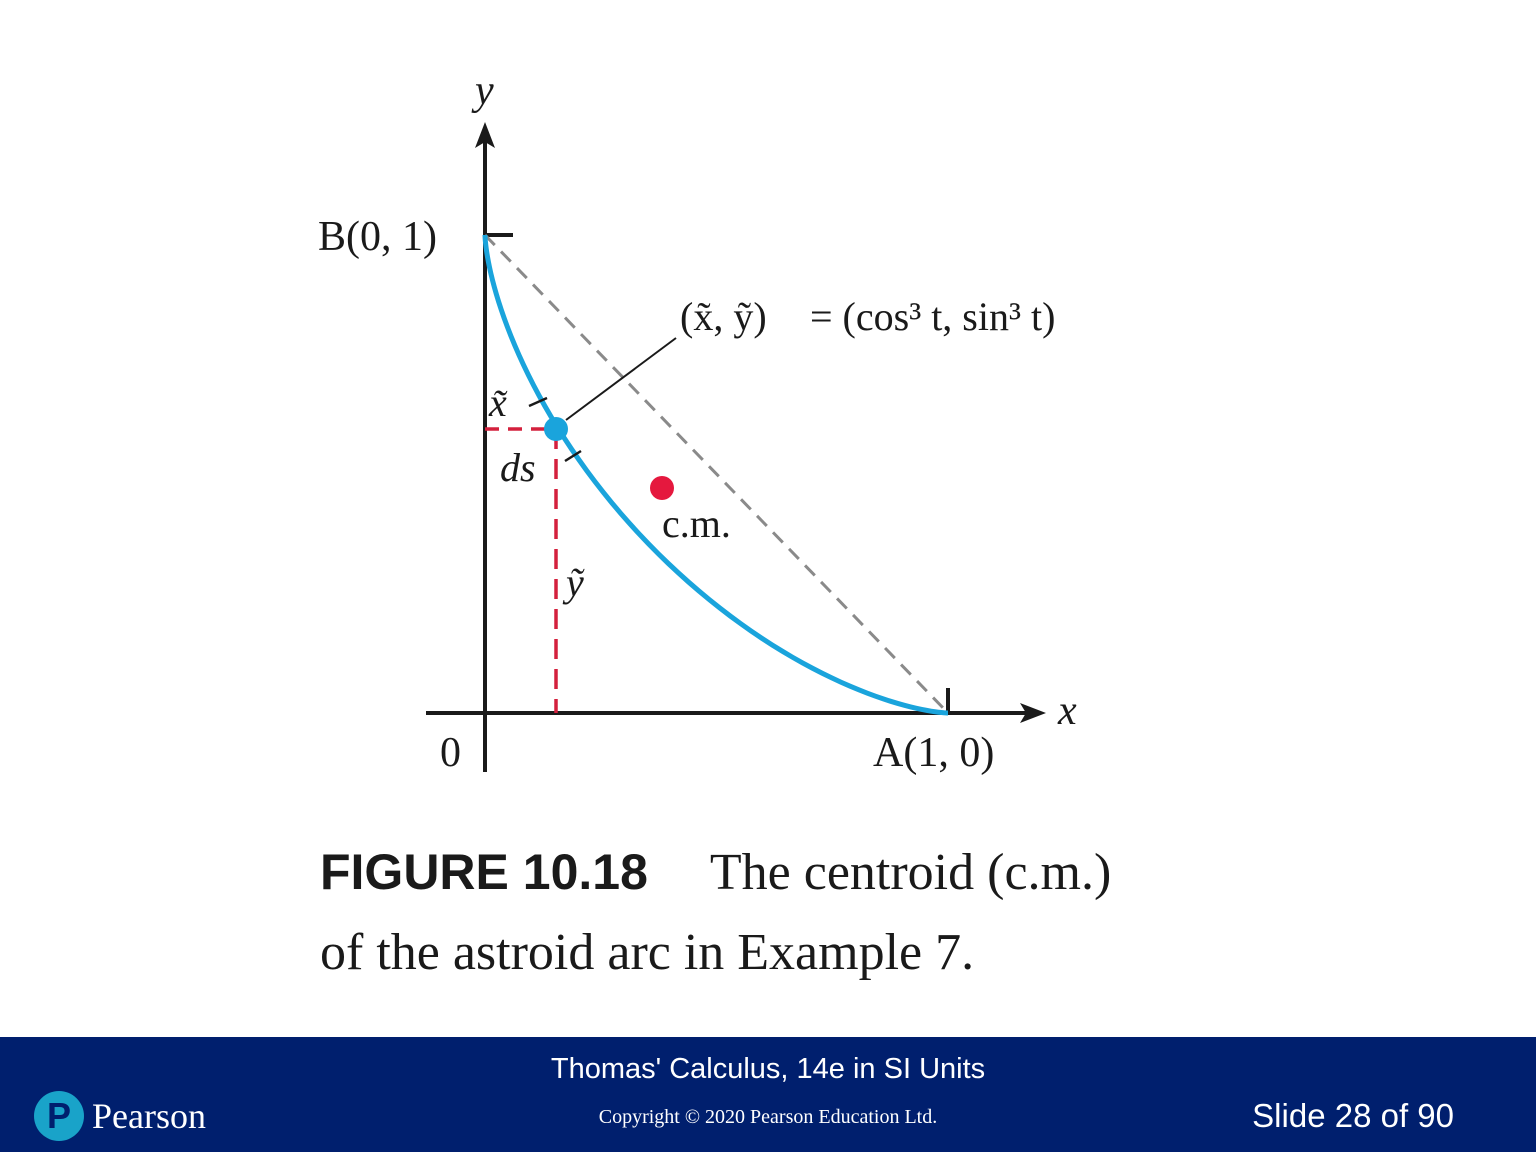 This screenshot has height=1152, width=1536. Describe the element at coordinates (573, 456) in the screenshot. I see `ds-tick-lower` at that location.